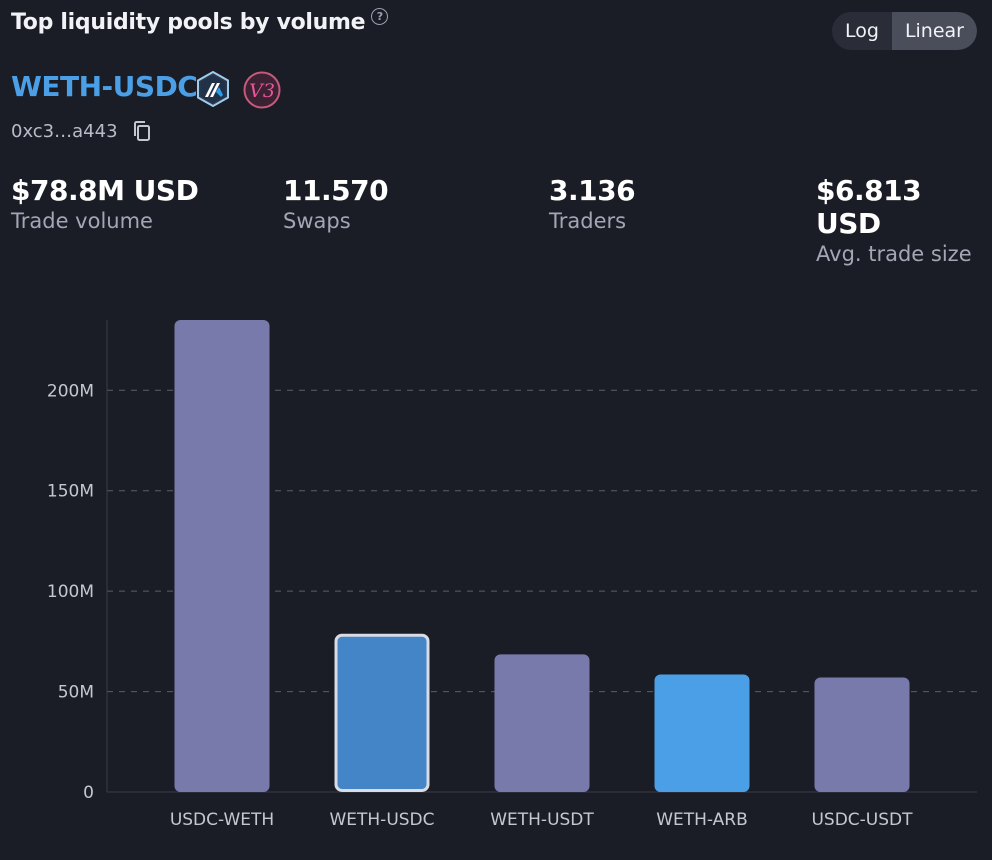 This screenshot has width=992, height=860. What do you see at coordinates (336, 190) in the screenshot?
I see `stat-value: 11.570` at bounding box center [336, 190].